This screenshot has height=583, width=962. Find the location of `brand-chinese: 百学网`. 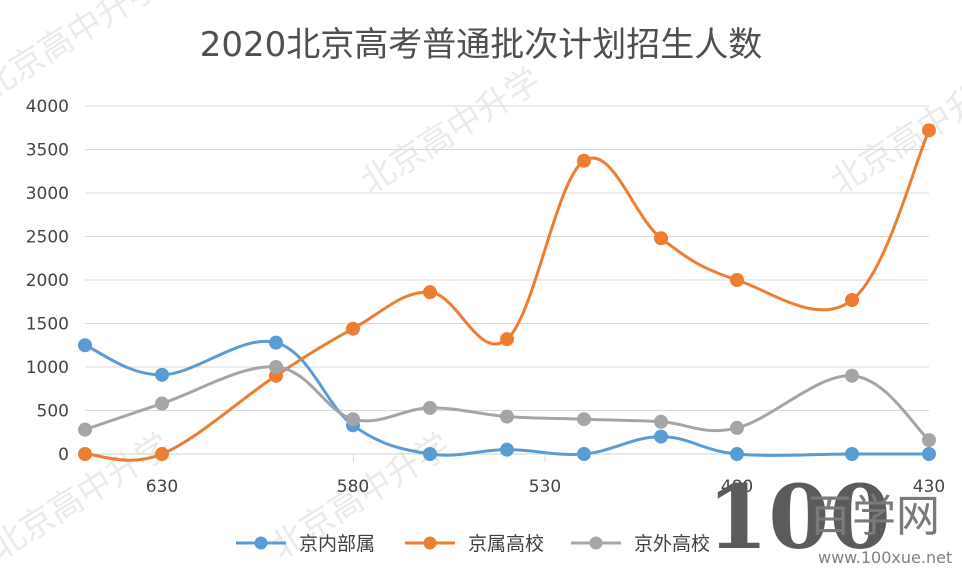

brand-chinese: 百学网 is located at coordinates (874, 516).